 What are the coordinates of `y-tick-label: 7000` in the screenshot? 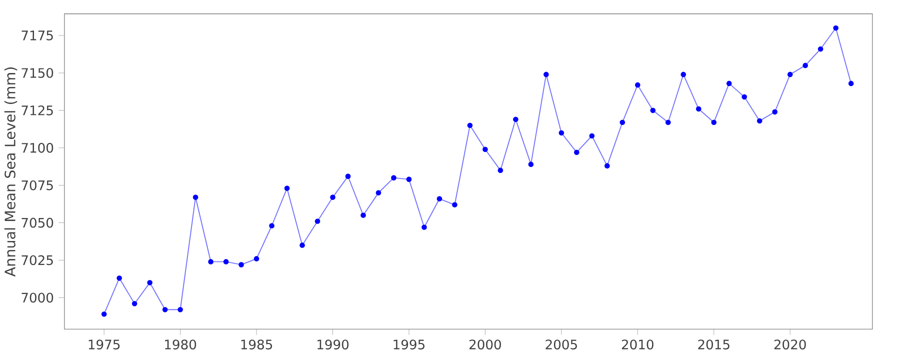 It's located at (38, 297).